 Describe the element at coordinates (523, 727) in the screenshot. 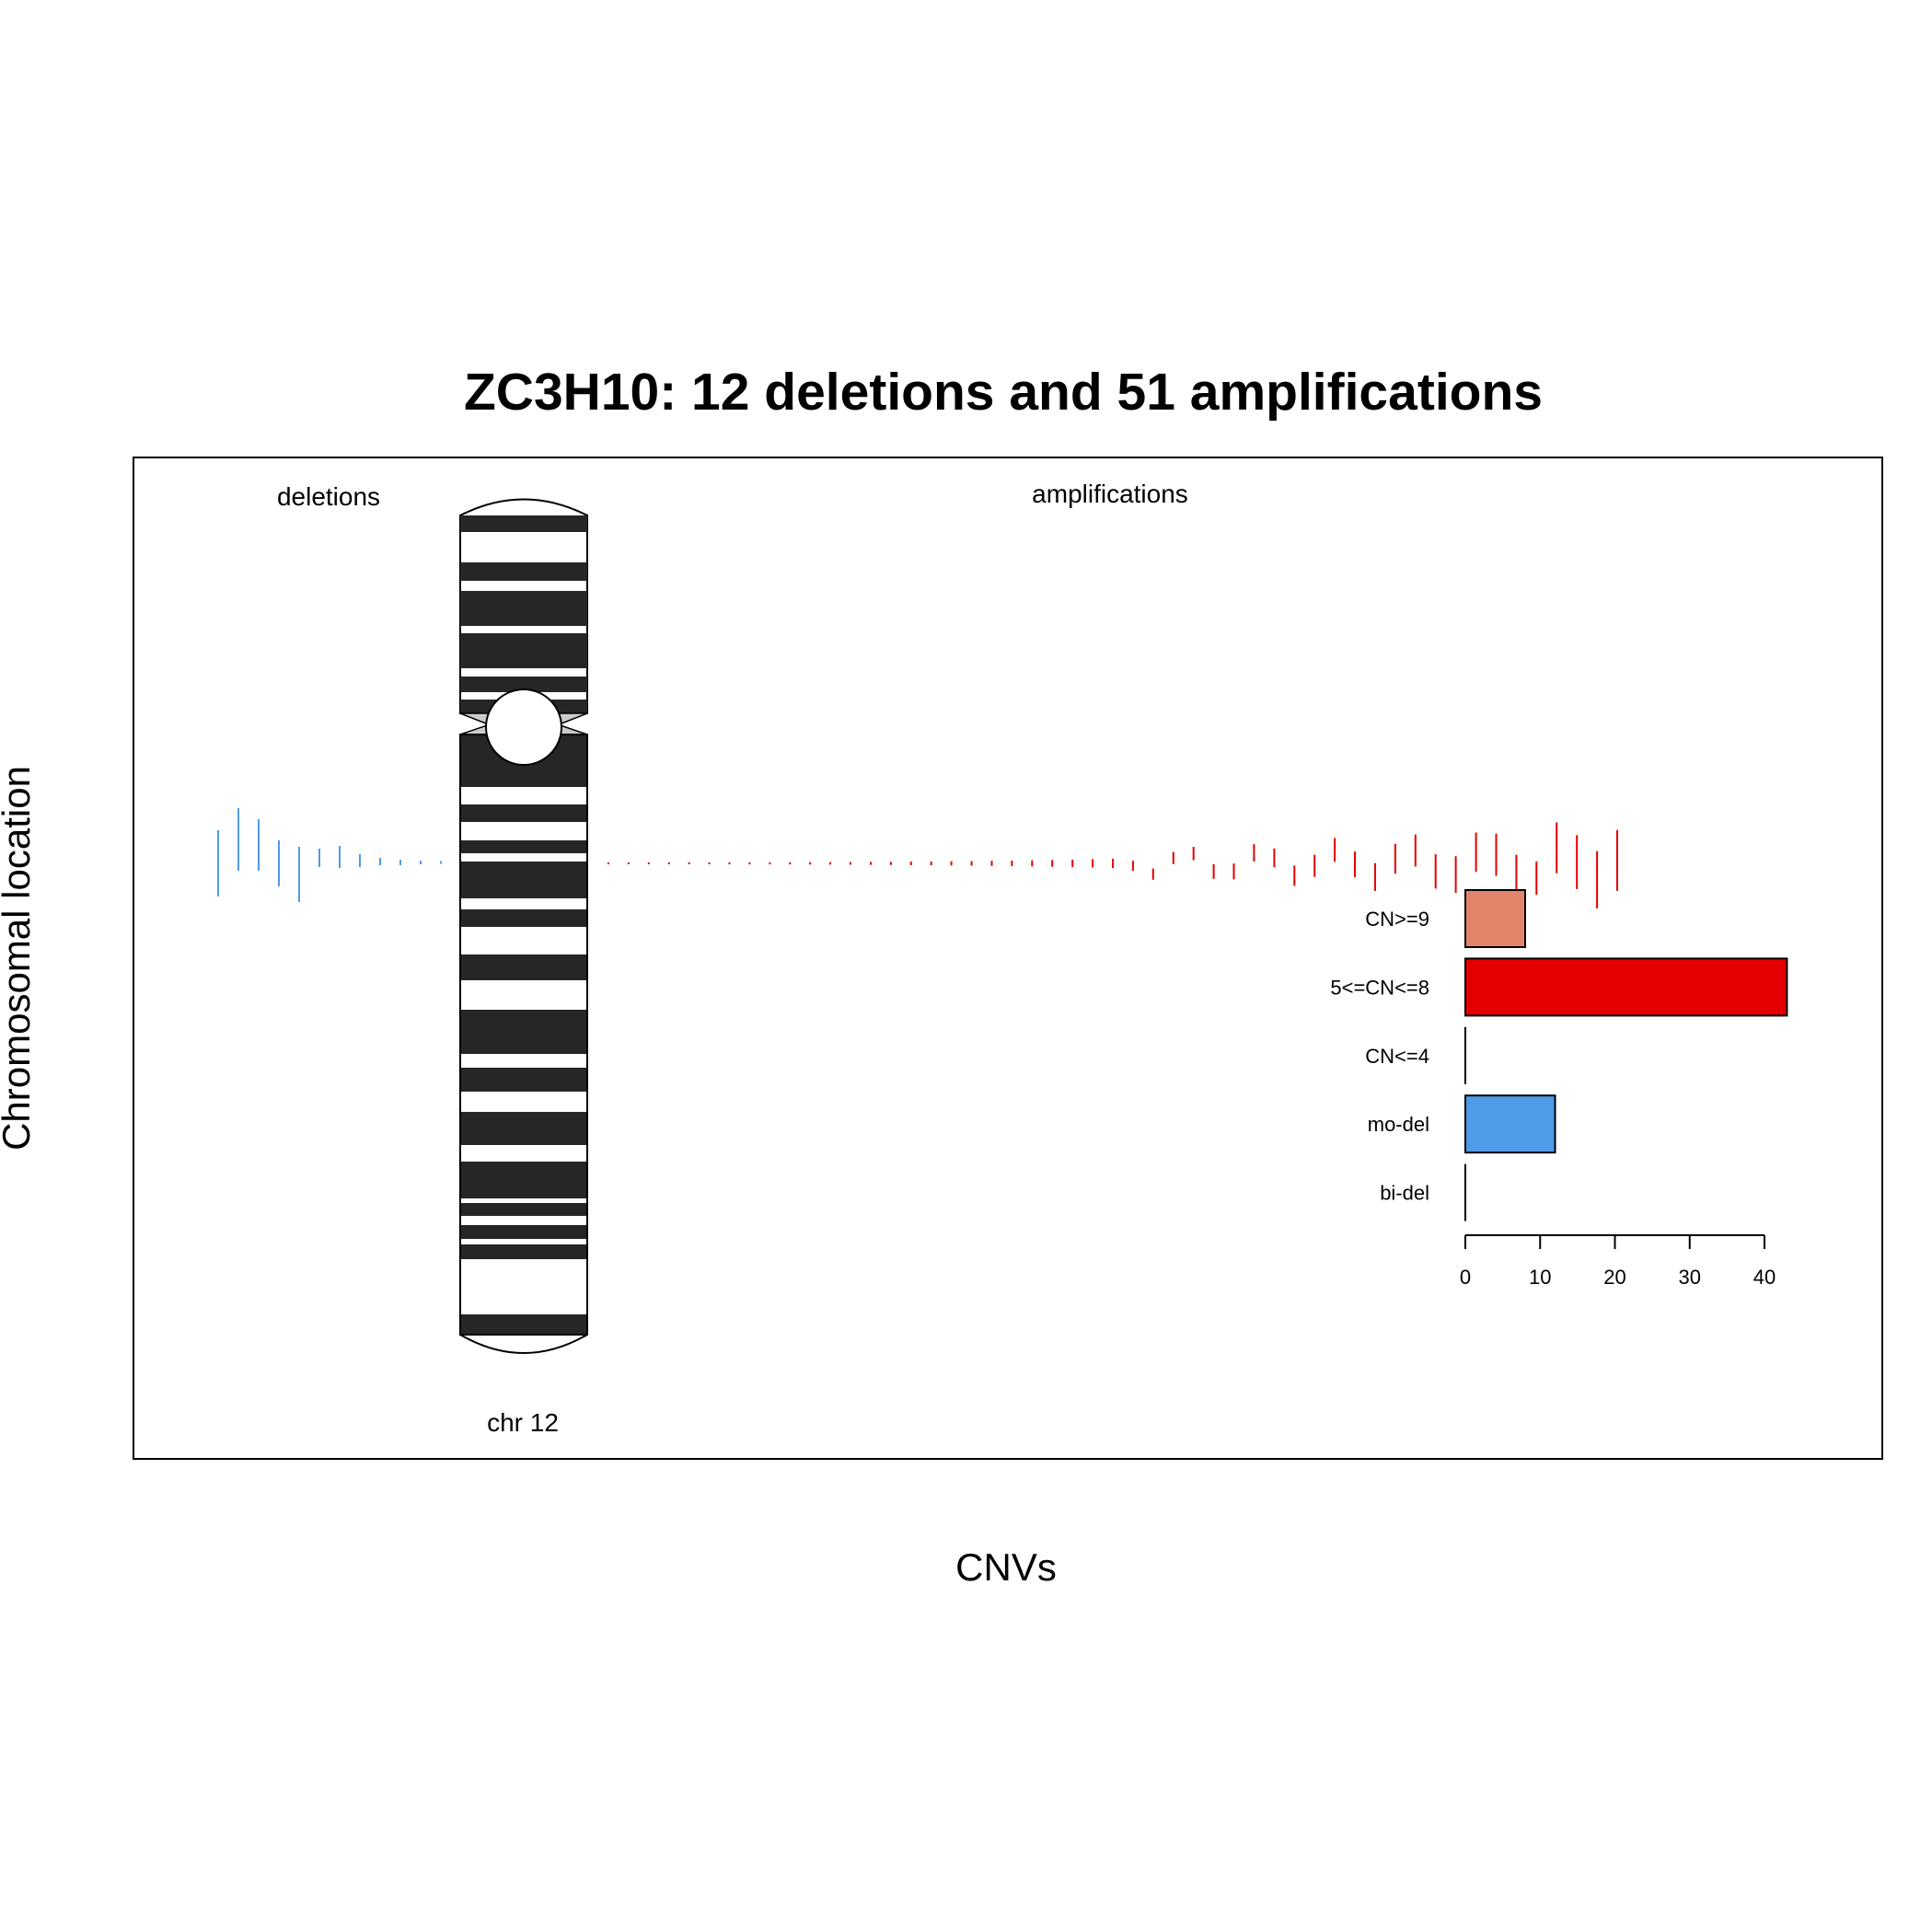

I see `centromere` at that location.